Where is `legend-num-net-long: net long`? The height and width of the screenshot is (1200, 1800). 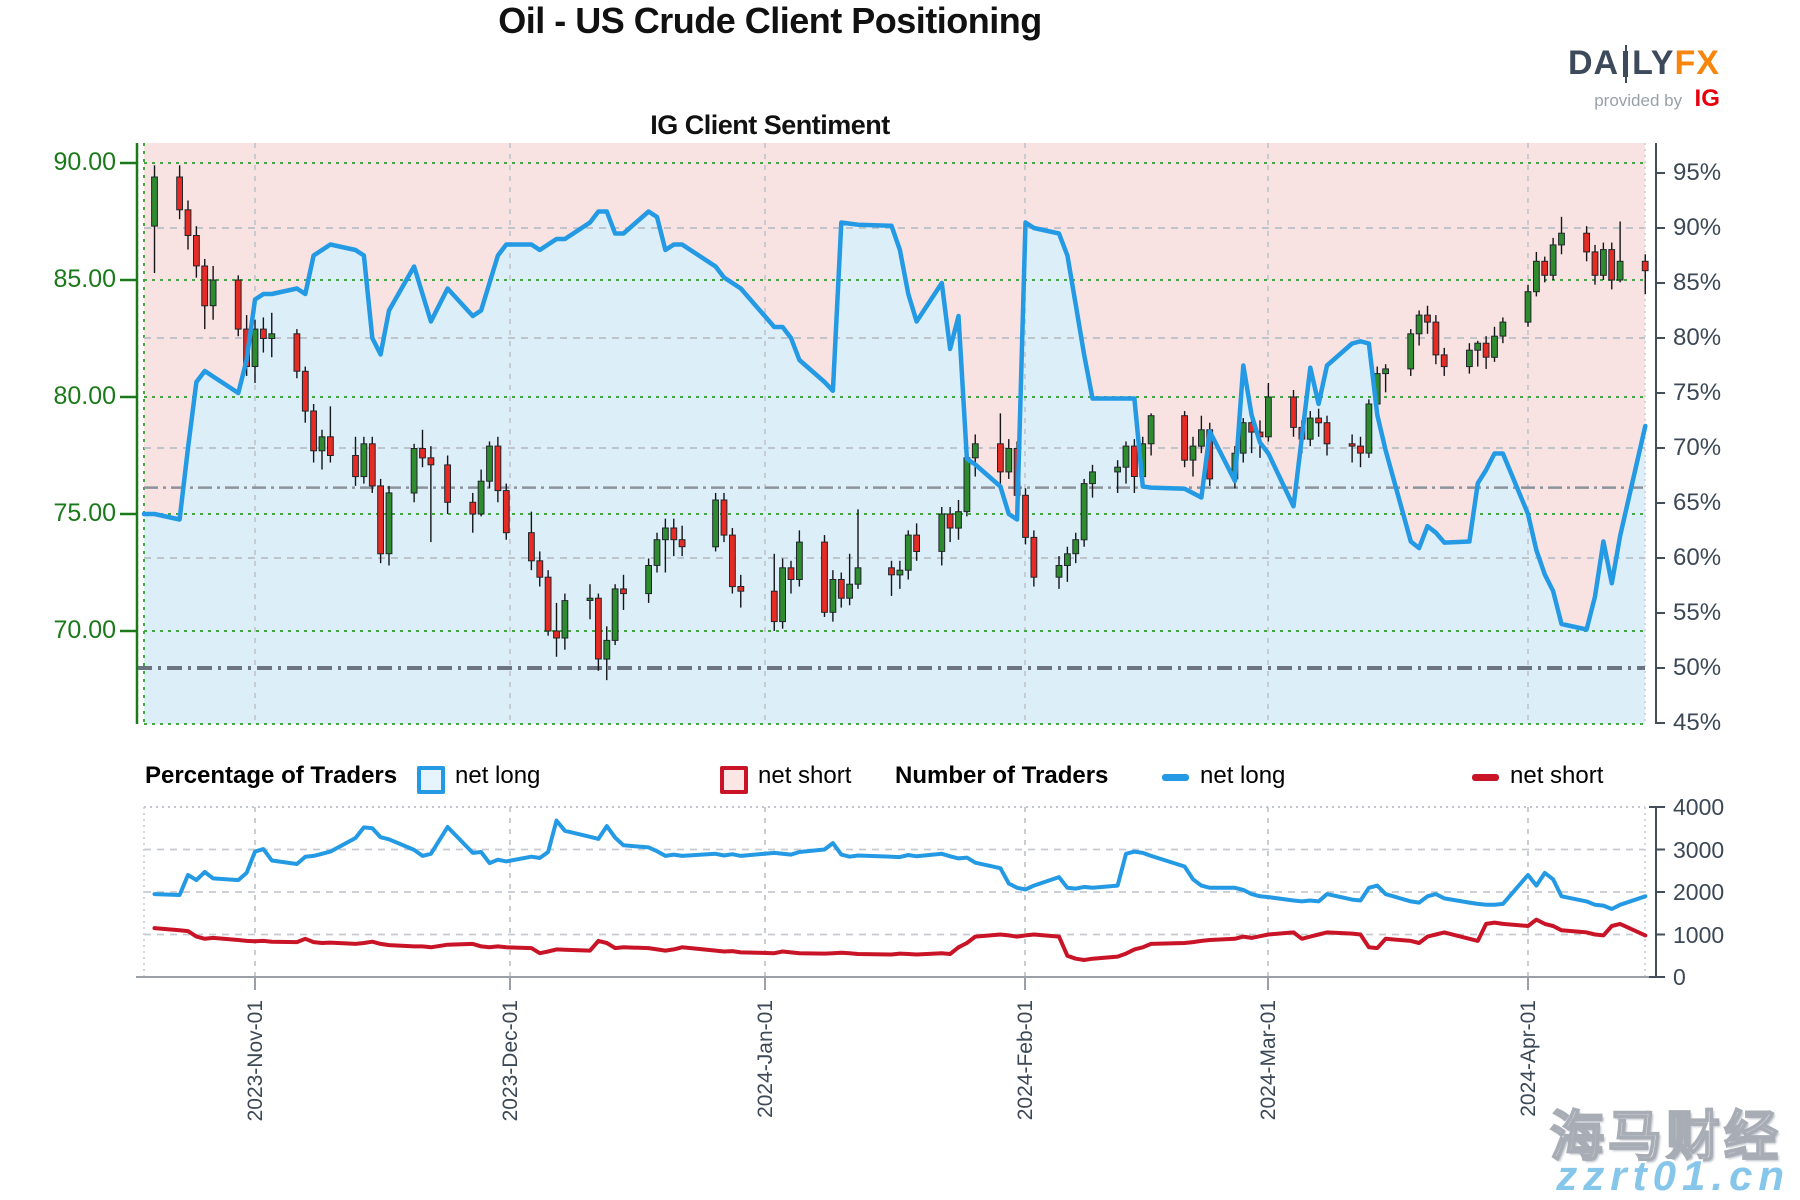 legend-num-net-long: net long is located at coordinates (1243, 775).